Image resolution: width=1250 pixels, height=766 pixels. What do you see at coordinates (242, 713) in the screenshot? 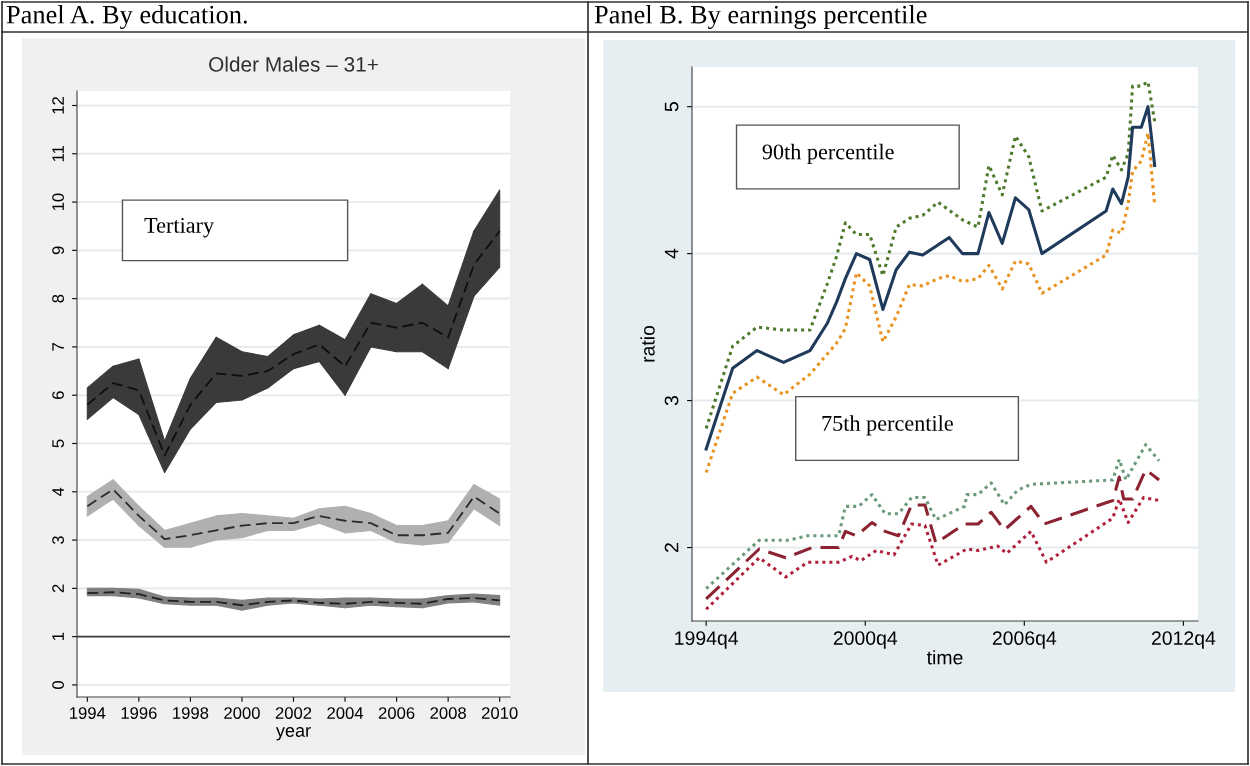
I see `x-tick-label: 2000` at bounding box center [242, 713].